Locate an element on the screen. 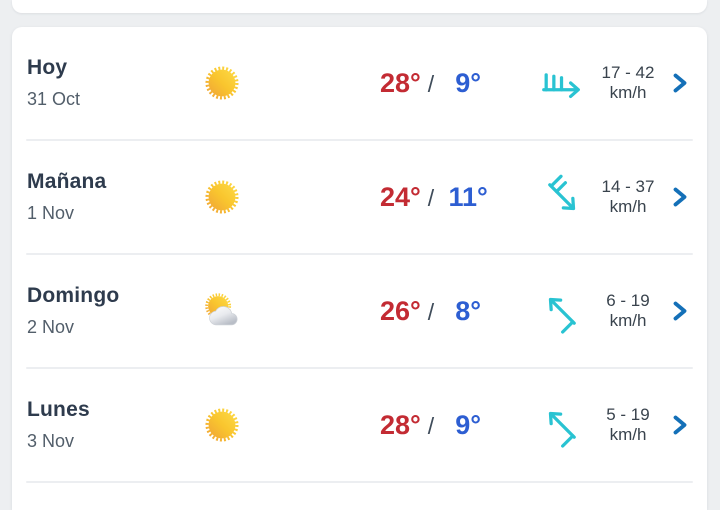  low-temperature: 8° is located at coordinates (468, 310).